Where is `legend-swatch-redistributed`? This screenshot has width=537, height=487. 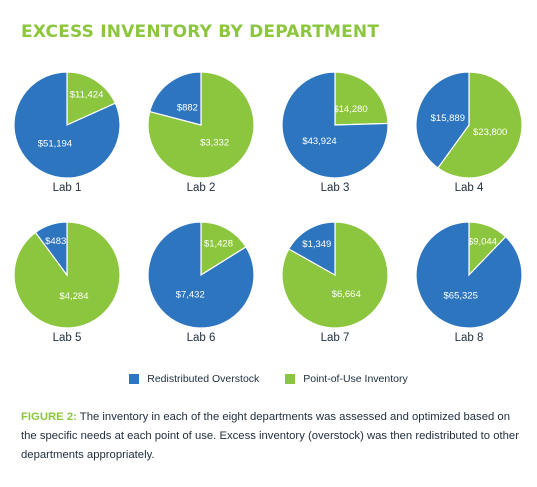 legend-swatch-redistributed is located at coordinates (134, 379).